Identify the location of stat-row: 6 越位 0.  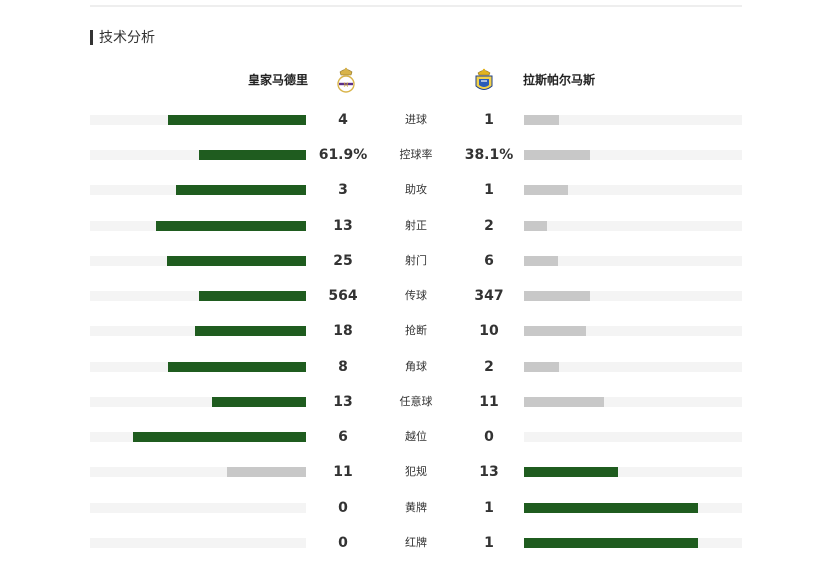
(420, 437).